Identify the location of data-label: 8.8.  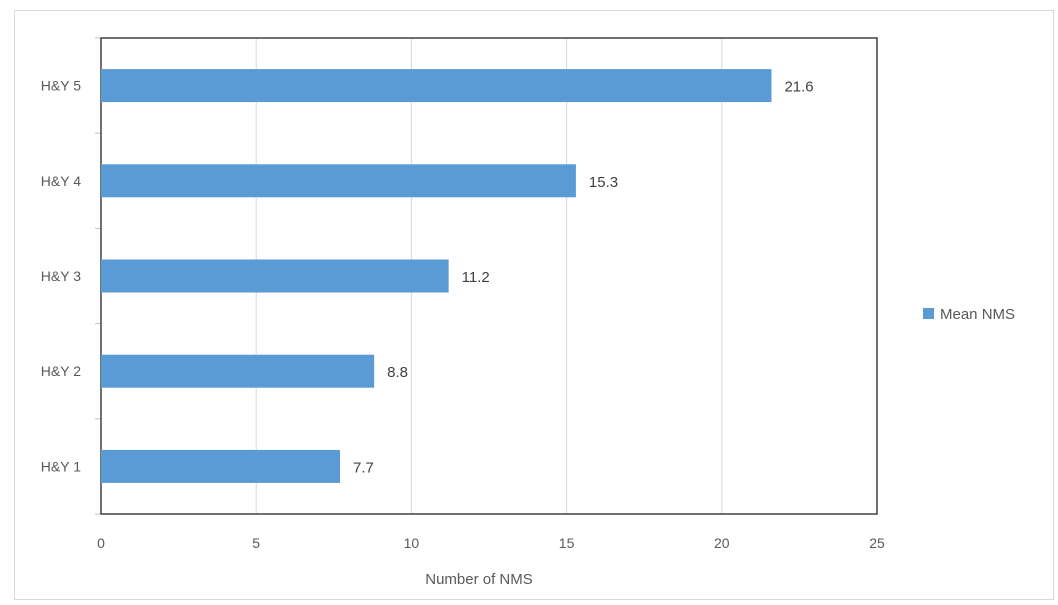
(397, 372).